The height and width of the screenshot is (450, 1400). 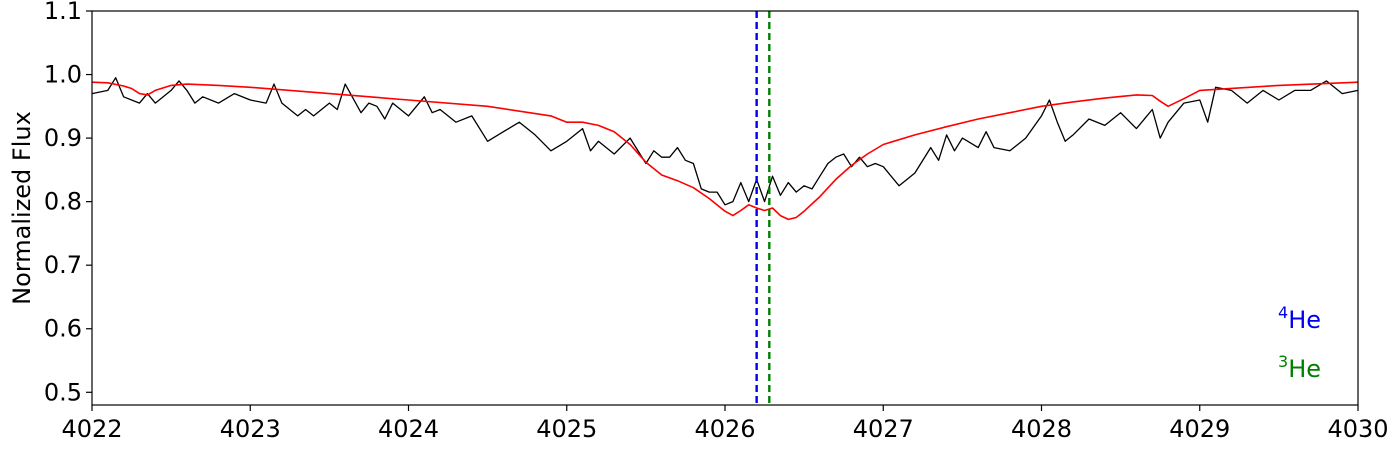 What do you see at coordinates (724, 429) in the screenshot?
I see `x-tick-label: 4026` at bounding box center [724, 429].